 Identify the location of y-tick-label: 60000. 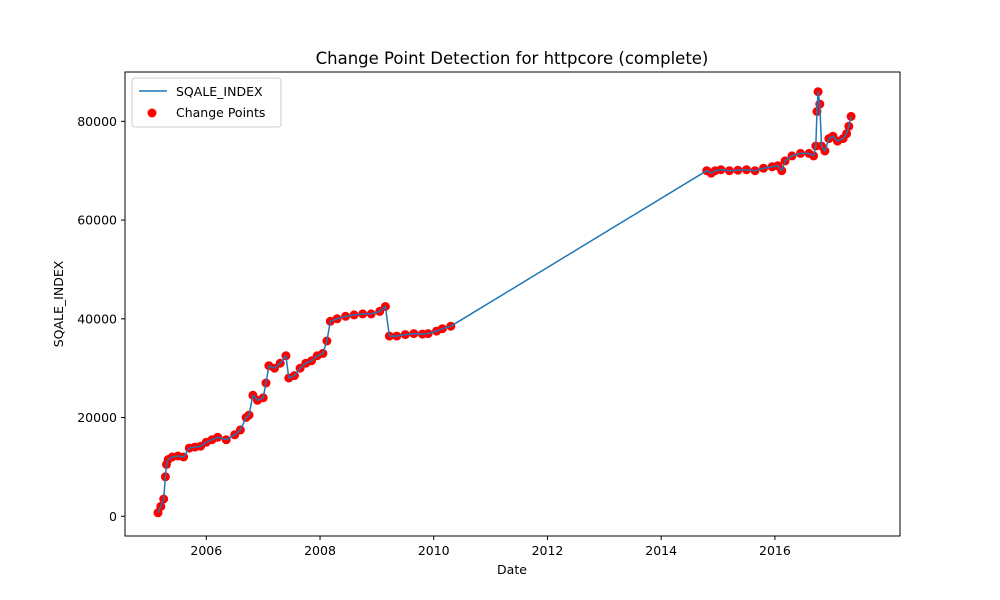
(97, 220).